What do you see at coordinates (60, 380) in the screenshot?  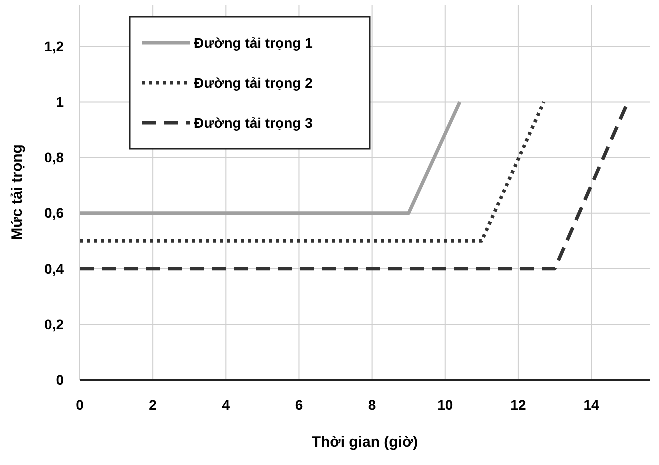 I see `y-tick-label: 0` at bounding box center [60, 380].